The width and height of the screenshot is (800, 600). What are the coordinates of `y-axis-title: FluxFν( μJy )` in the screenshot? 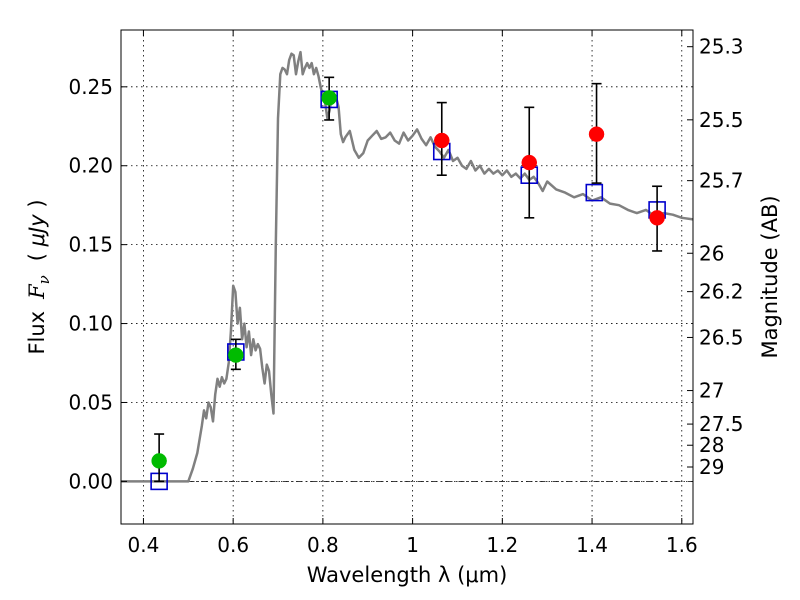 It's located at (39, 276).